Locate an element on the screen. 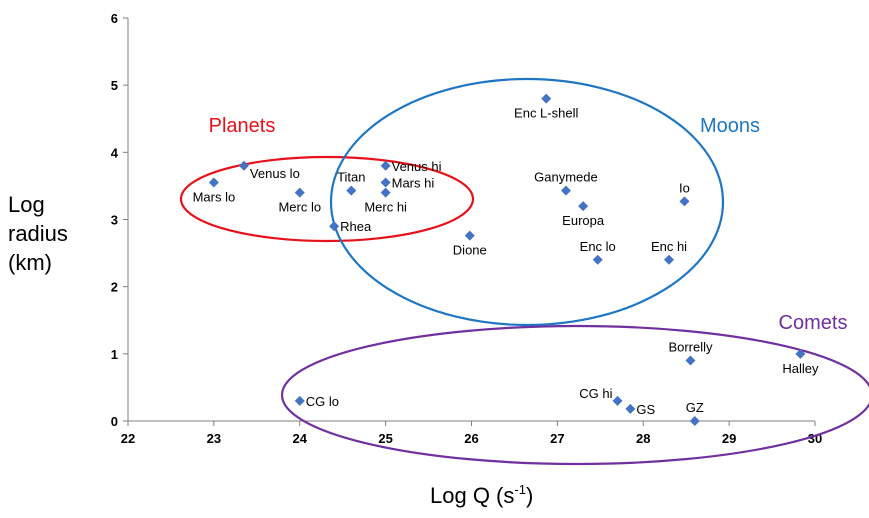 Image resolution: width=869 pixels, height=518 pixels. x-tick-label: 22 is located at coordinates (128, 438).